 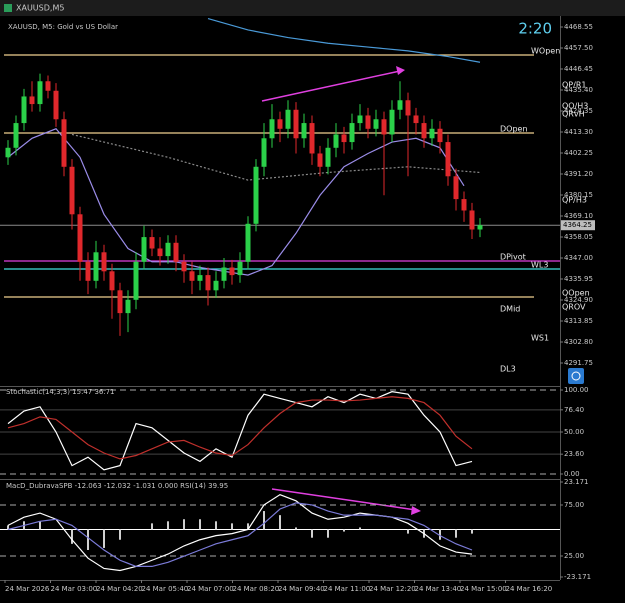 I want to click on y-tick-label: 4335.95, so click(x=578, y=279).